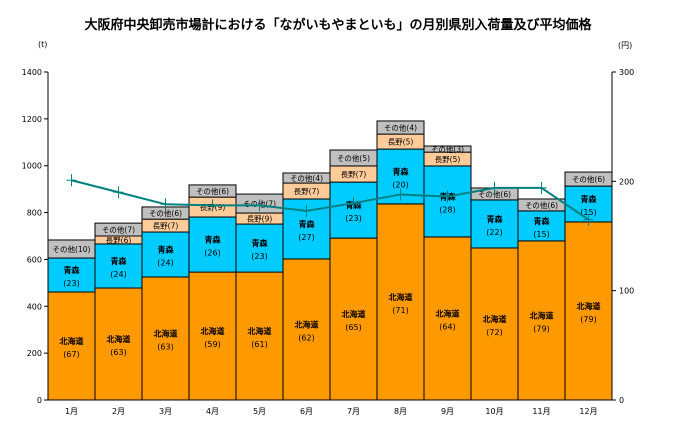 This screenshot has width=676, height=428. Describe the element at coordinates (119, 240) in the screenshot. I see `bar-label: 長野(6)` at that location.